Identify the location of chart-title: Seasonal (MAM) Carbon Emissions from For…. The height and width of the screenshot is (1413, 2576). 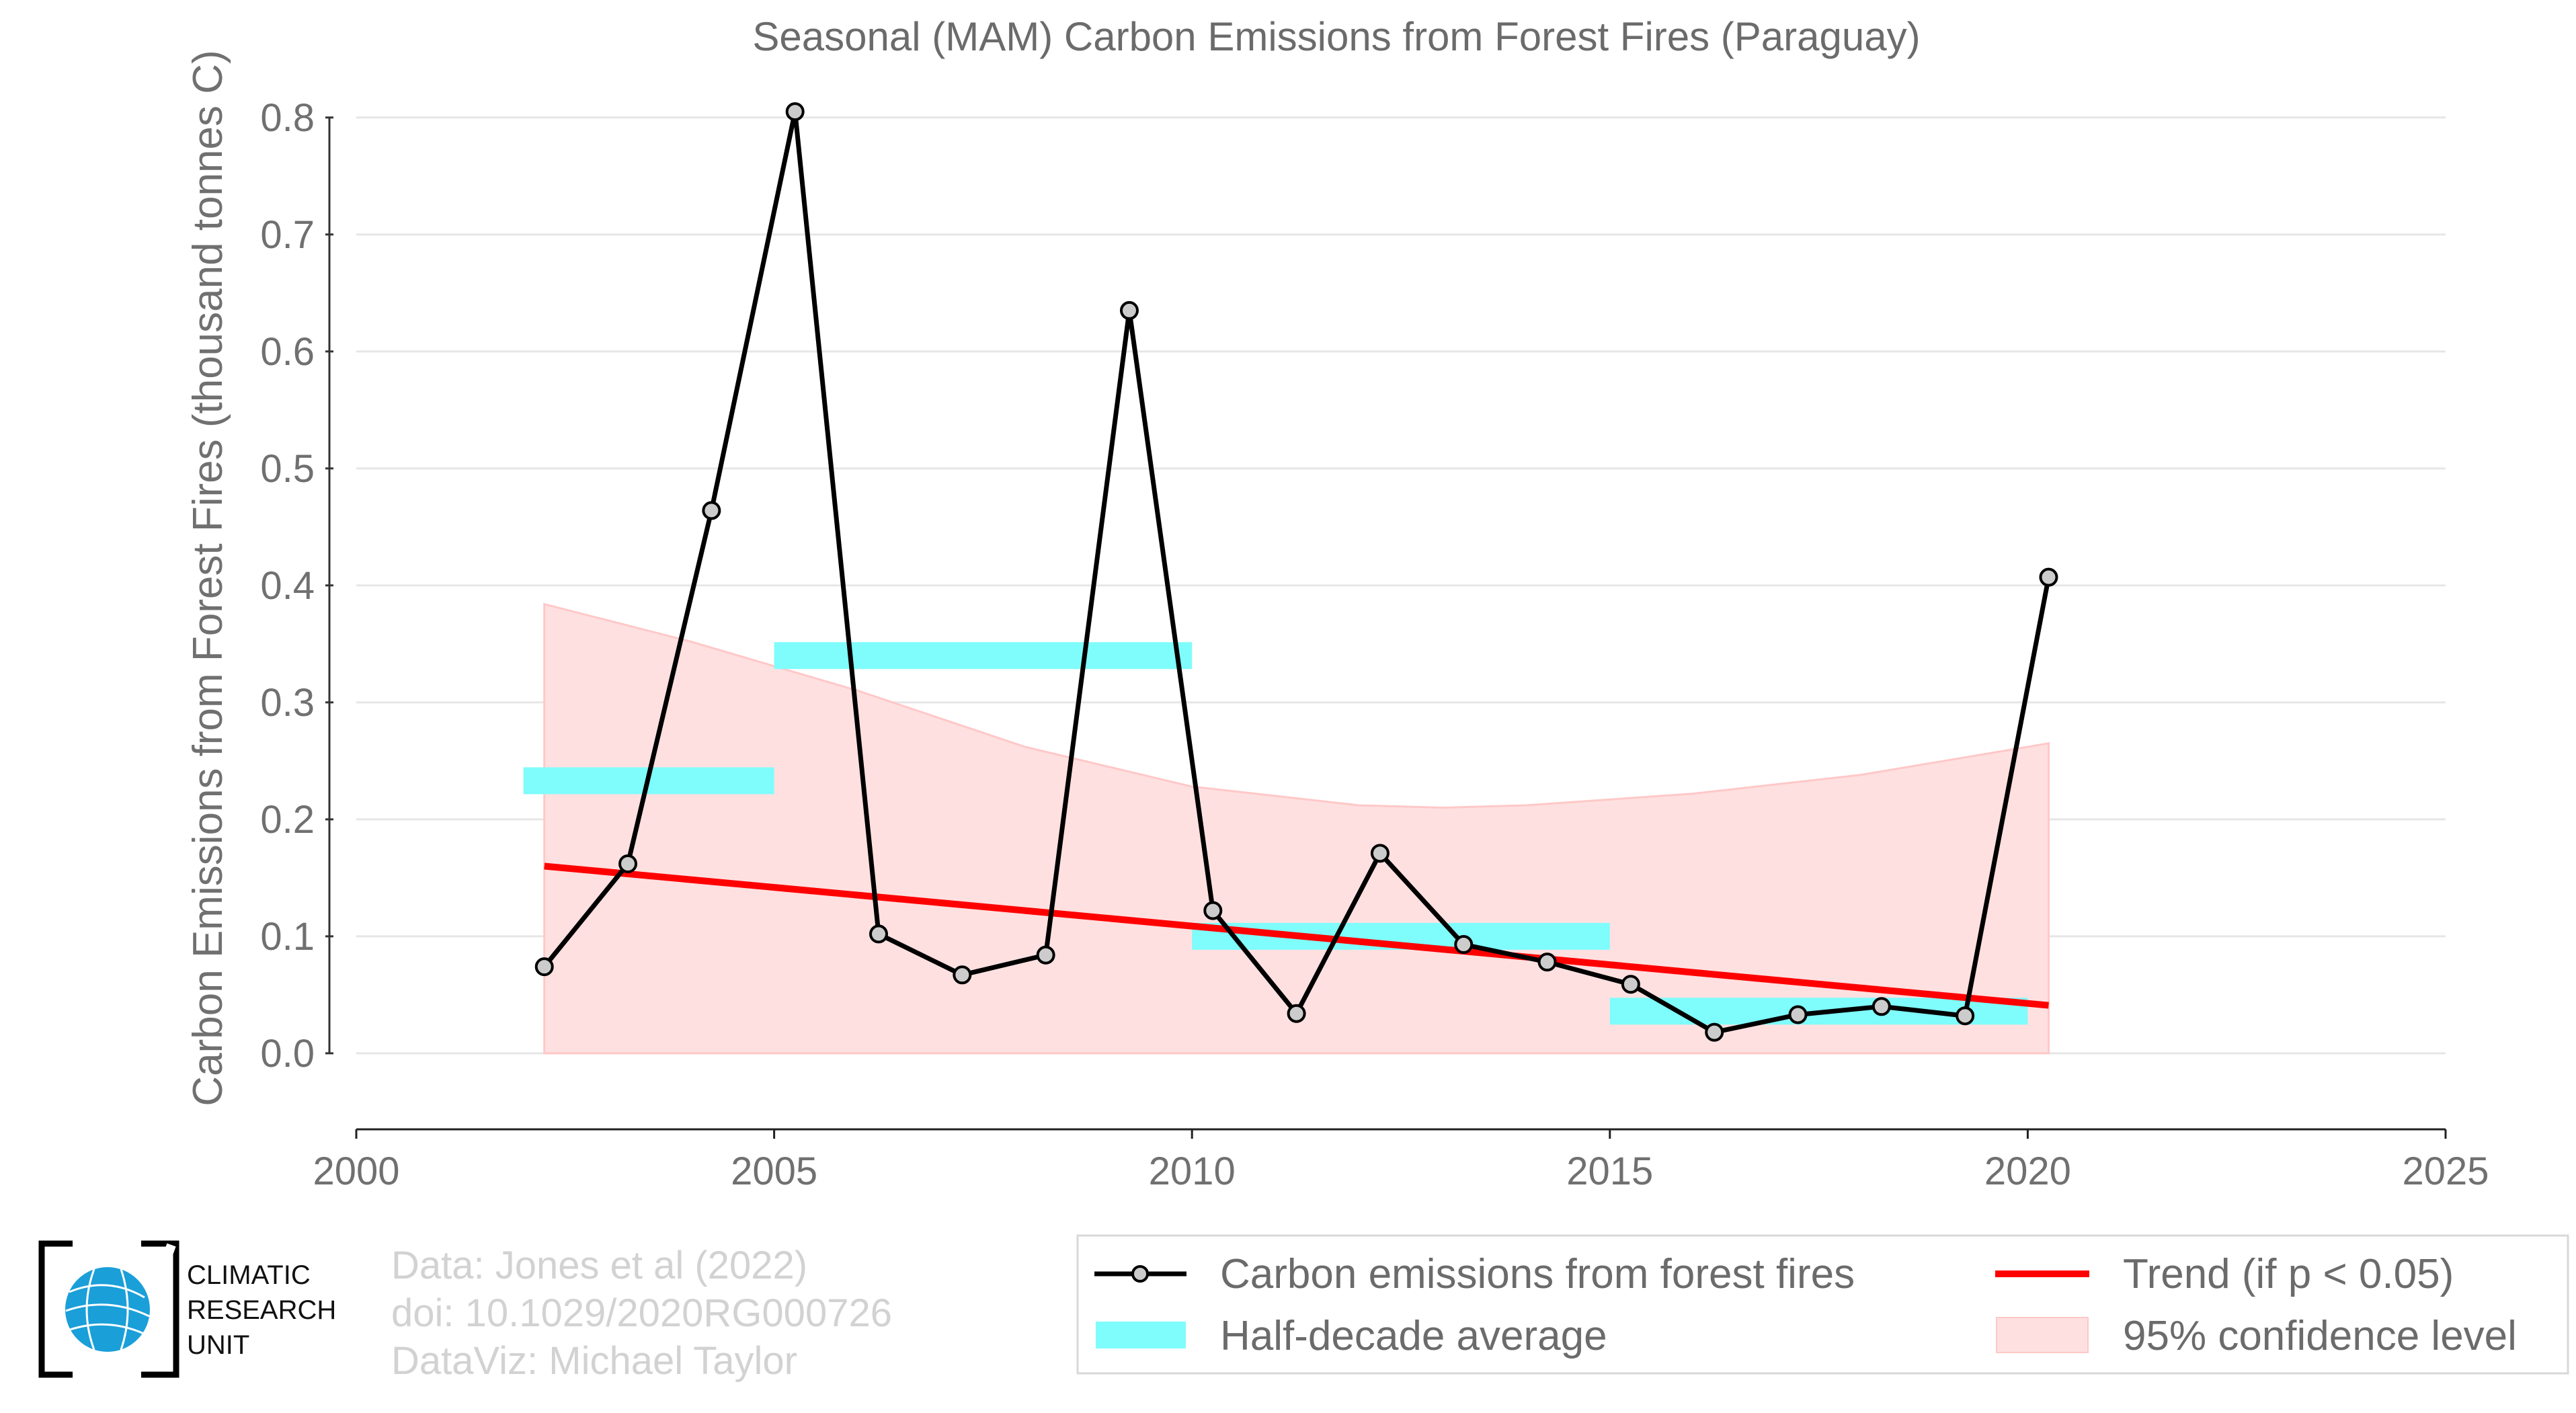
(1336, 37).